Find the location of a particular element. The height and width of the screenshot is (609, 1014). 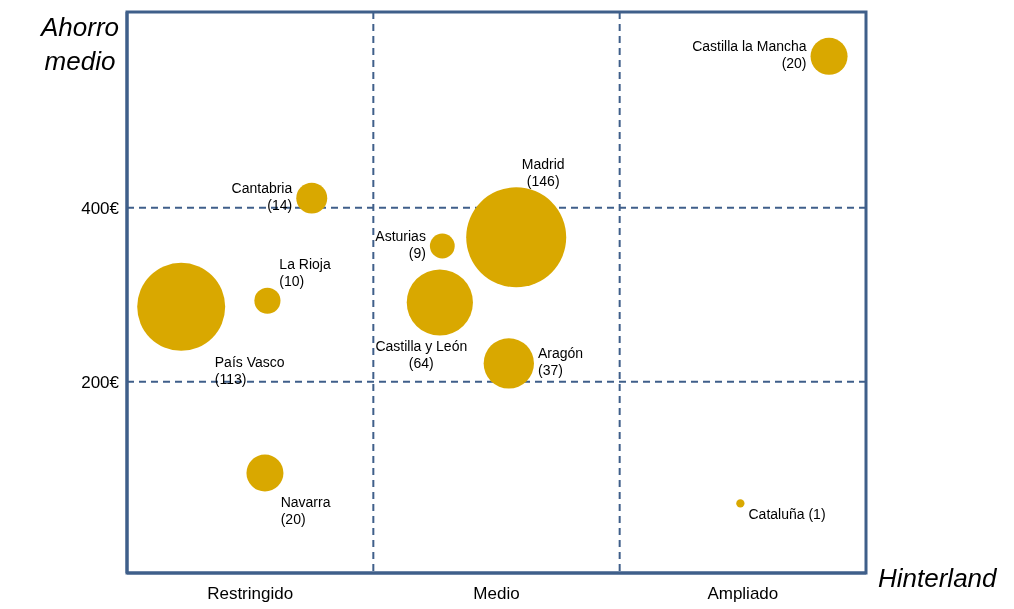

series-label: Cantabria is located at coordinates (262, 187).